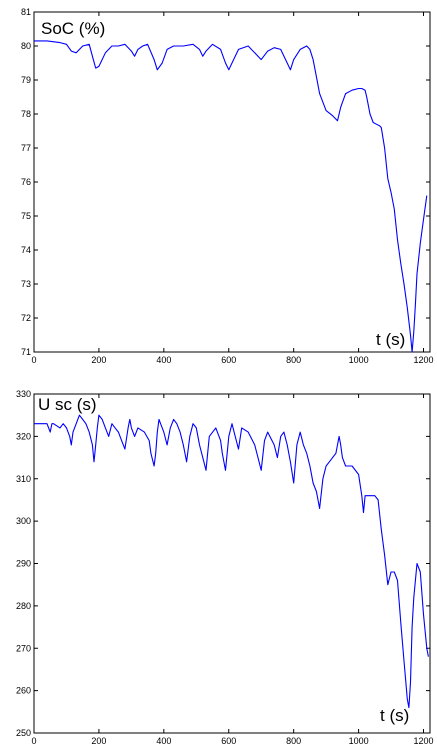  Describe the element at coordinates (23, 394) in the screenshot. I see `usc-y-tick-label: 330` at that location.